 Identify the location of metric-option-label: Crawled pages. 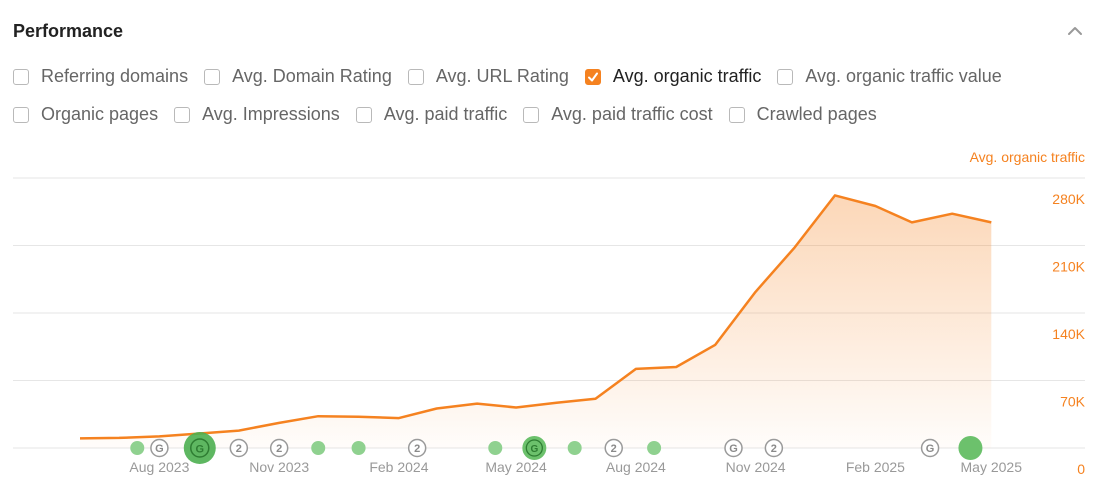
(816, 114).